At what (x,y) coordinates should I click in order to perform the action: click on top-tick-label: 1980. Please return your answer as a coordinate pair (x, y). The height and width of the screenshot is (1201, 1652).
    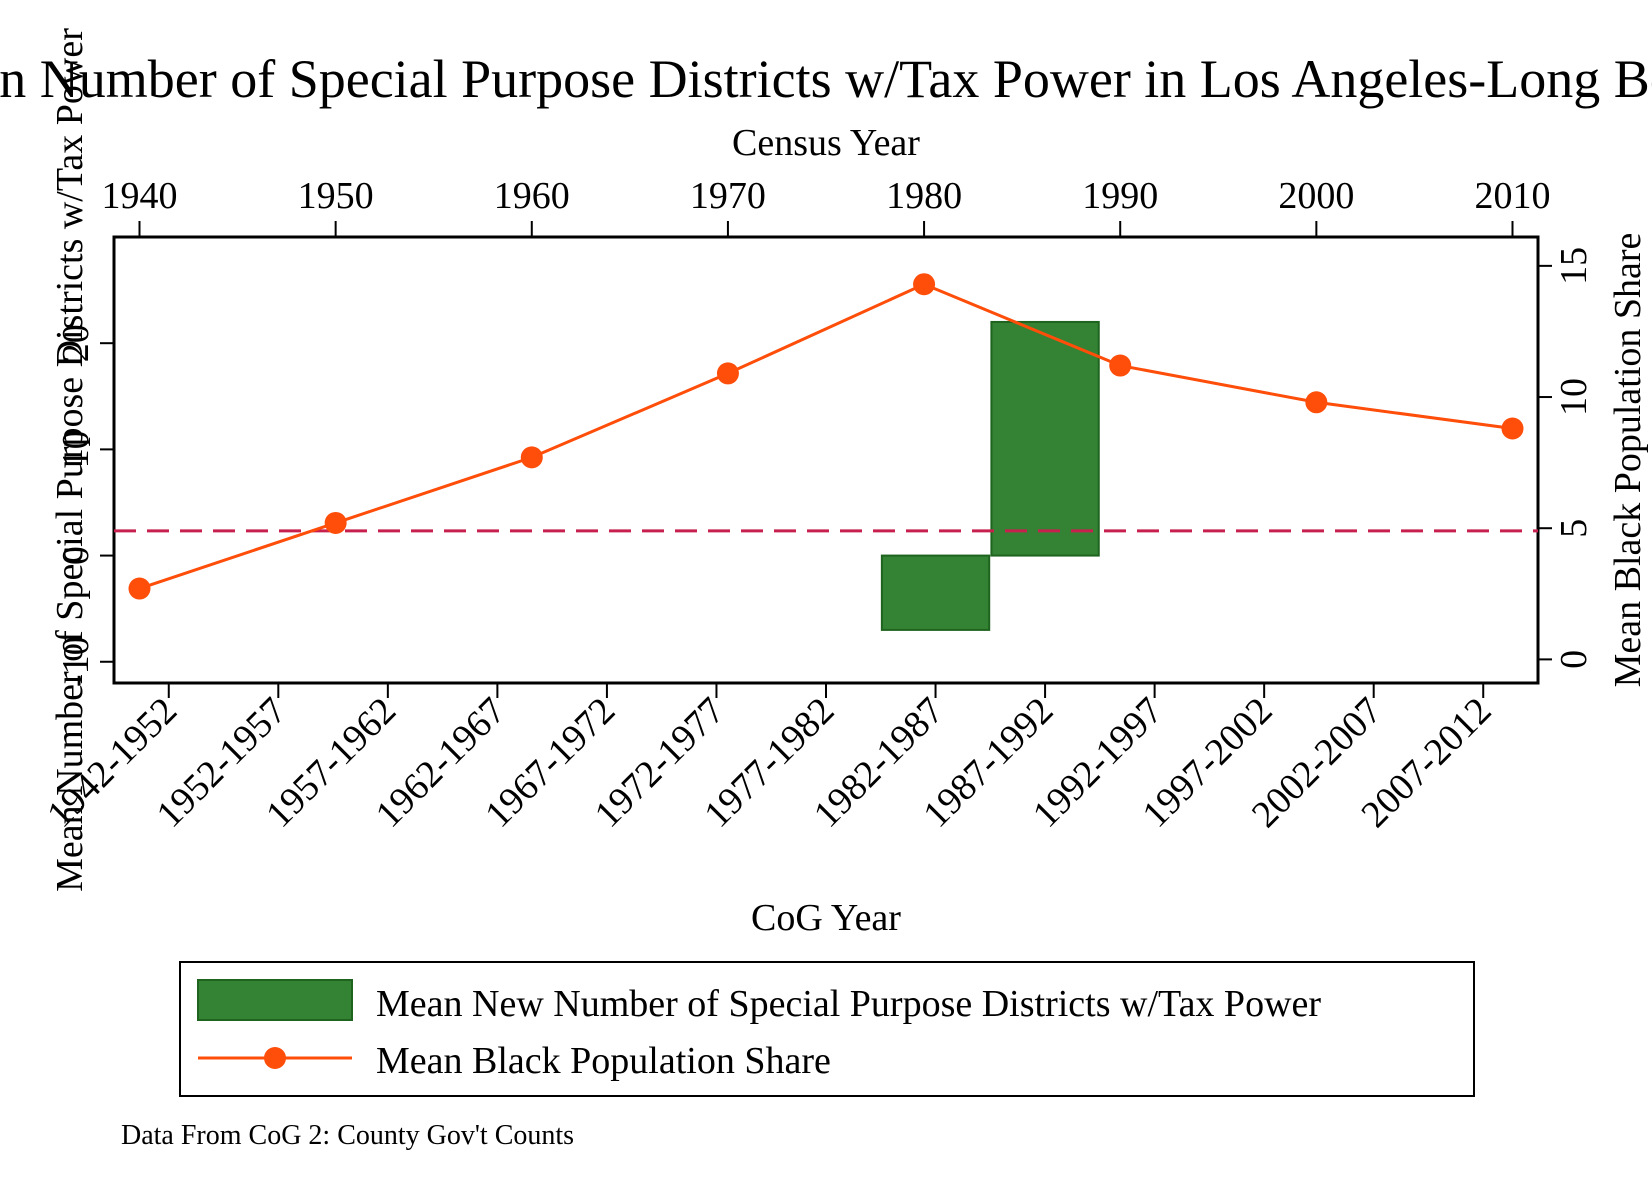
    Looking at the image, I should click on (924, 196).